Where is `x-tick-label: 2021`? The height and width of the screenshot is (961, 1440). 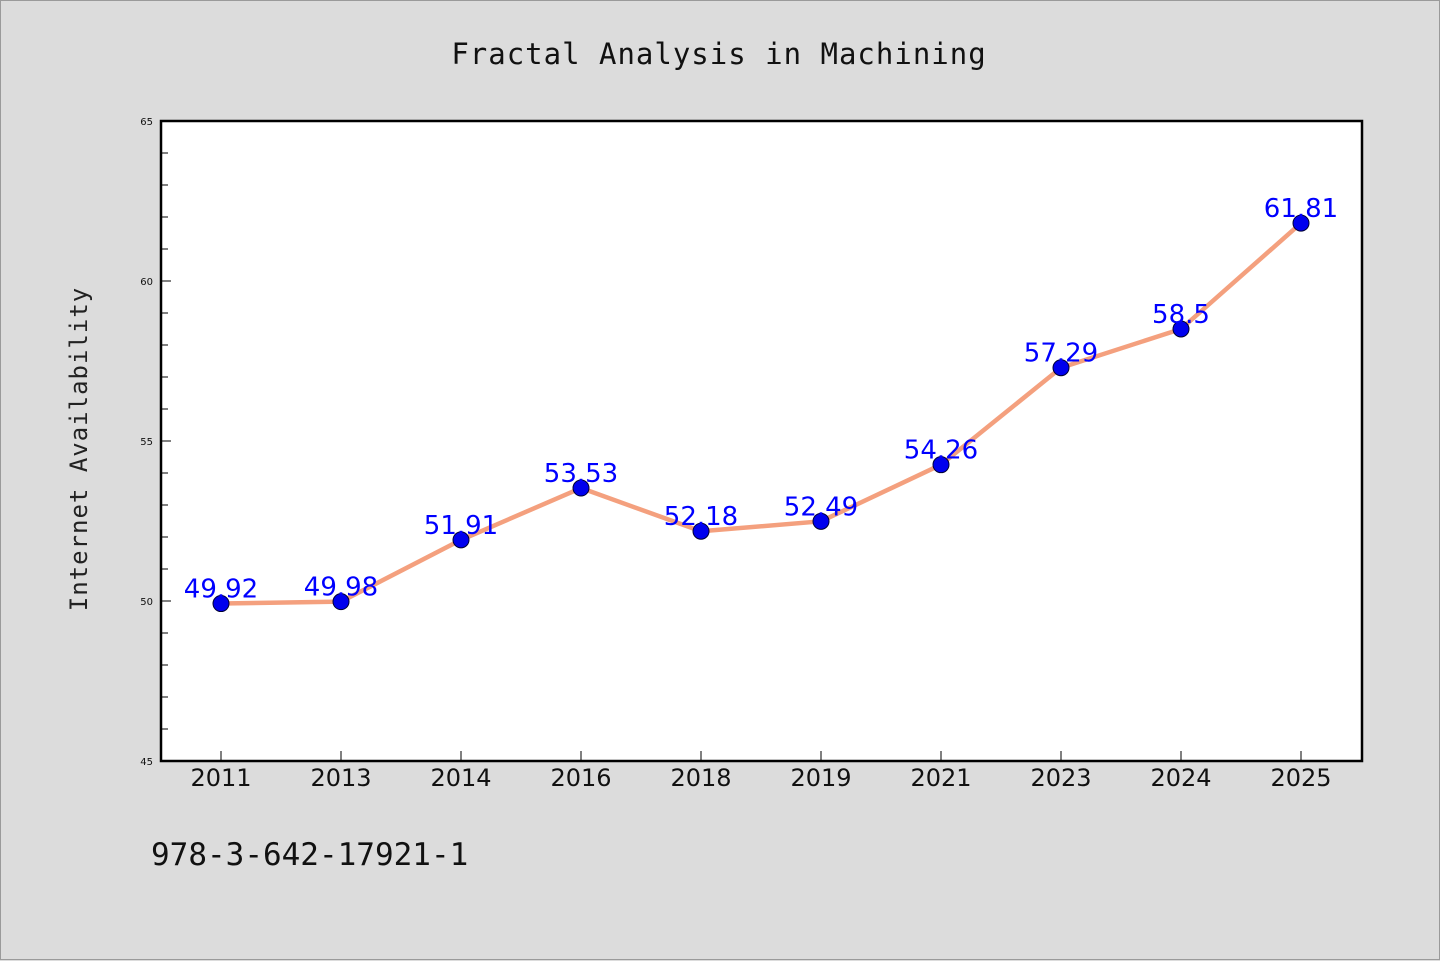
x-tick-label: 2021 is located at coordinates (940, 778).